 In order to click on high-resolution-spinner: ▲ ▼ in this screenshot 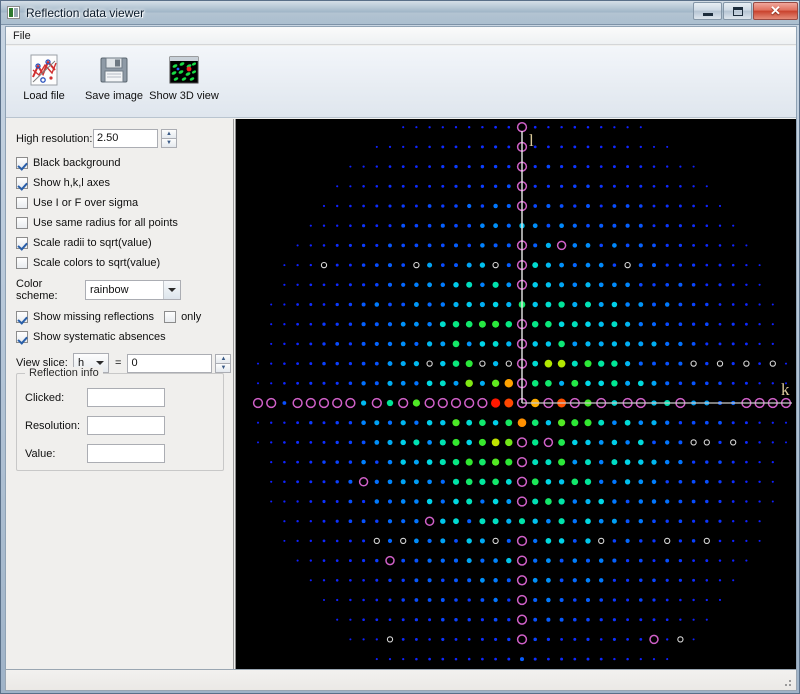, I will do `click(169, 138)`.